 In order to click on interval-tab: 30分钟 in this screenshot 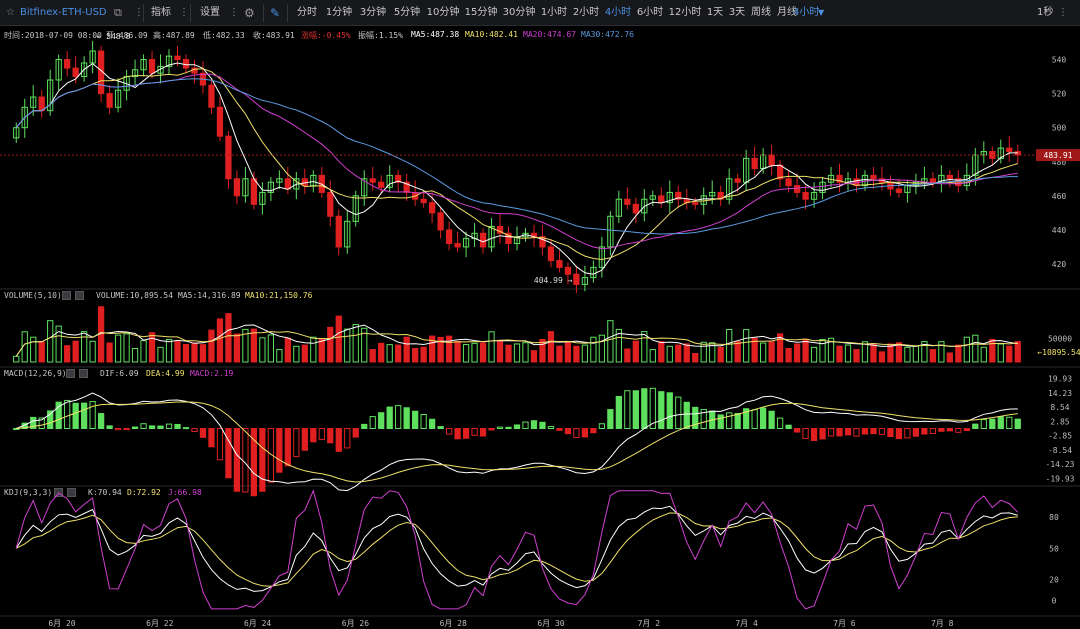, I will do `click(519, 12)`.